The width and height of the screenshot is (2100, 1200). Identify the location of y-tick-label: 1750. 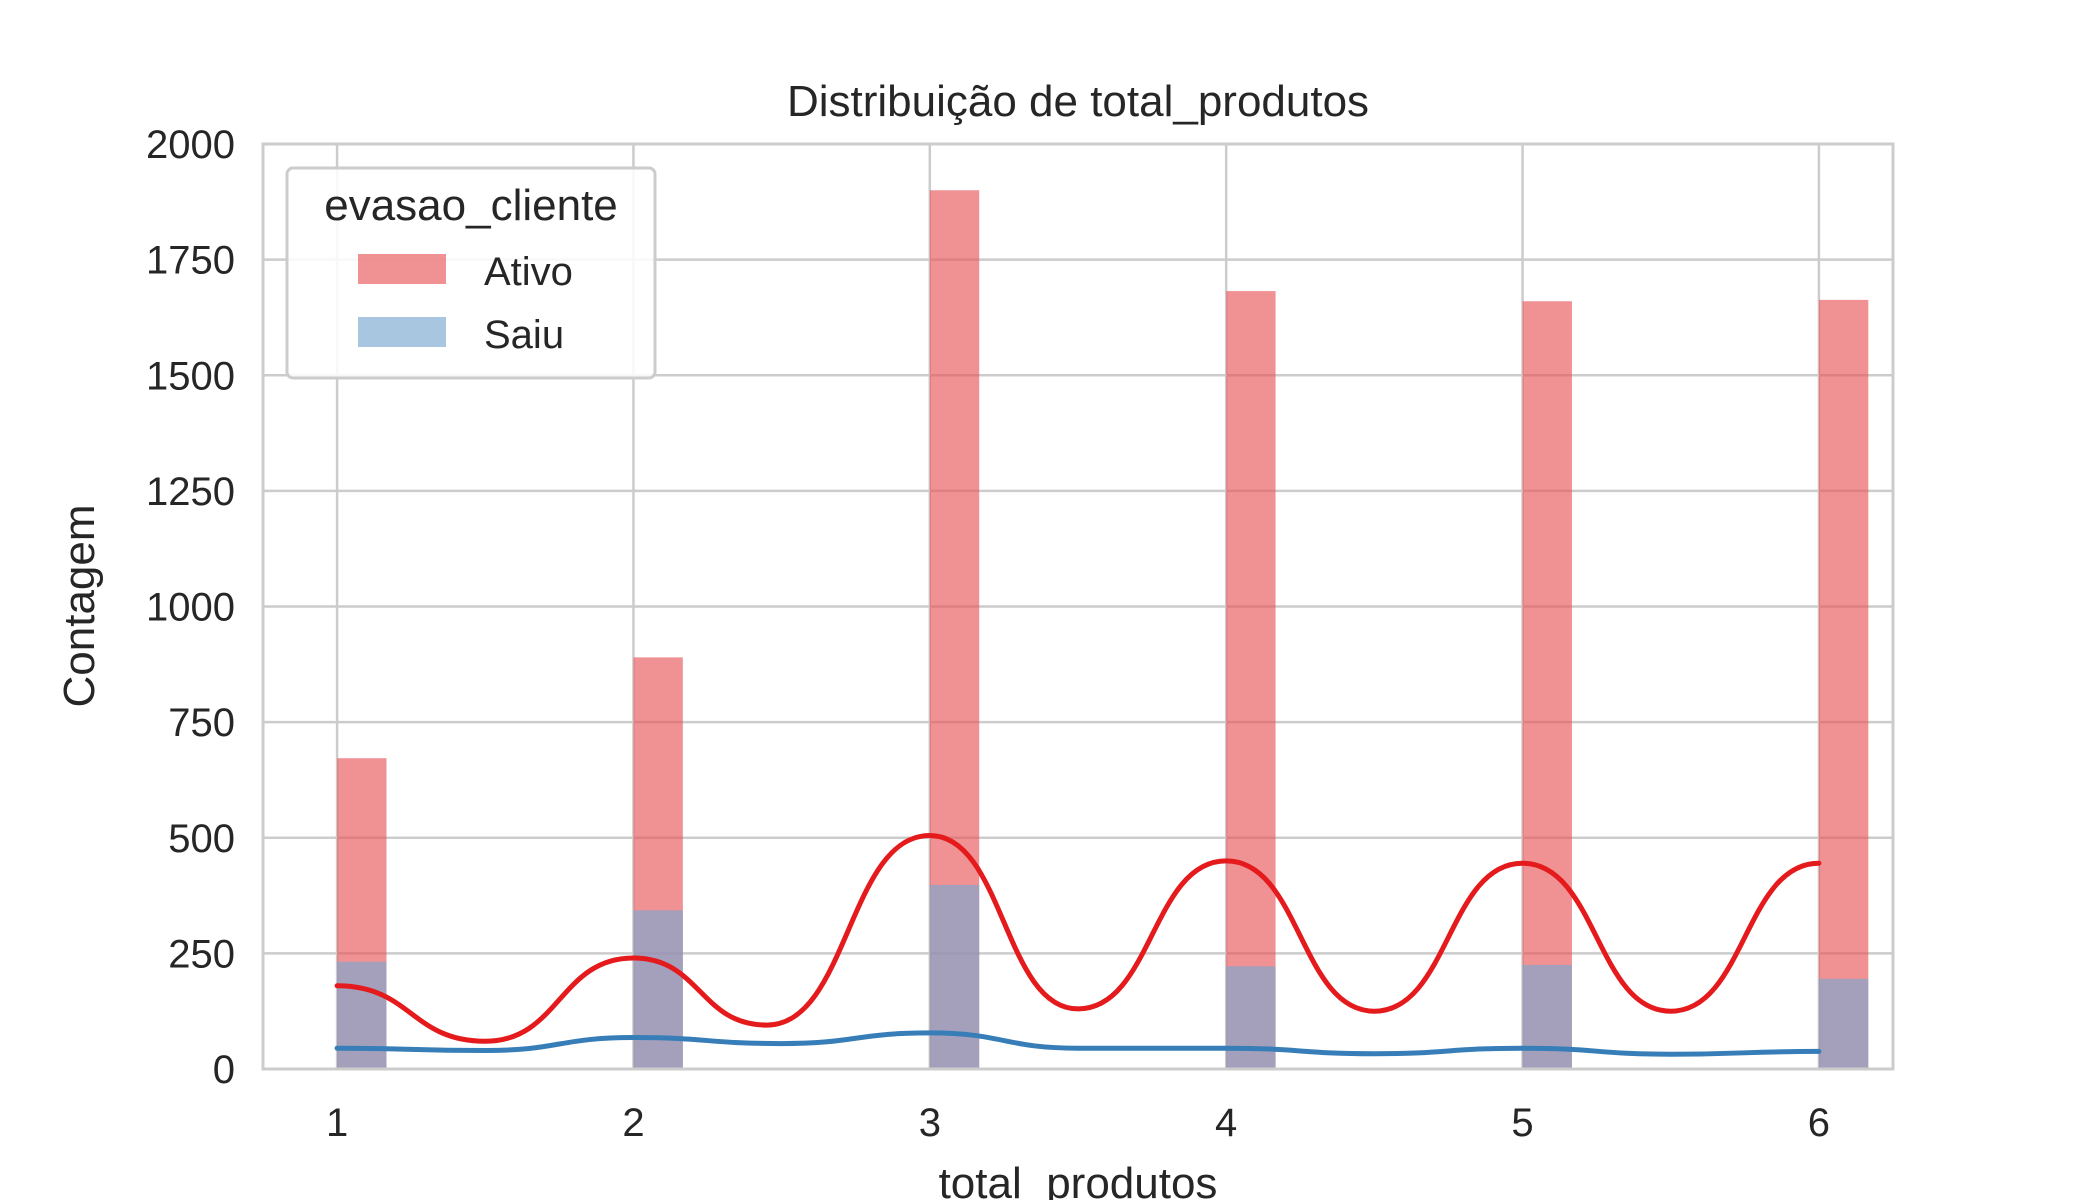
(190, 261).